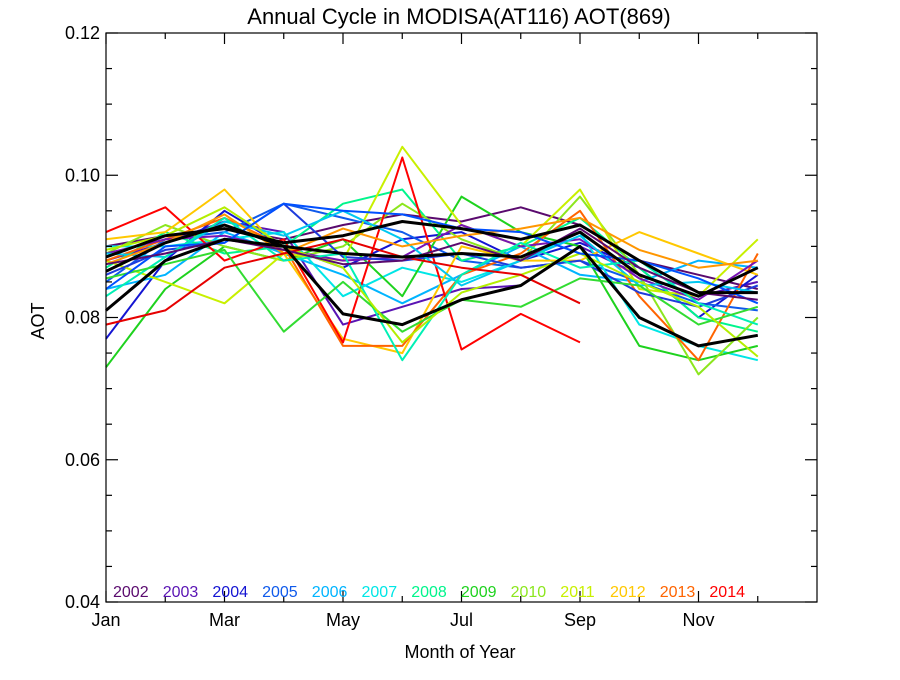 Image resolution: width=900 pixels, height=680 pixels. I want to click on legend-item-2010: 2010, so click(529, 592).